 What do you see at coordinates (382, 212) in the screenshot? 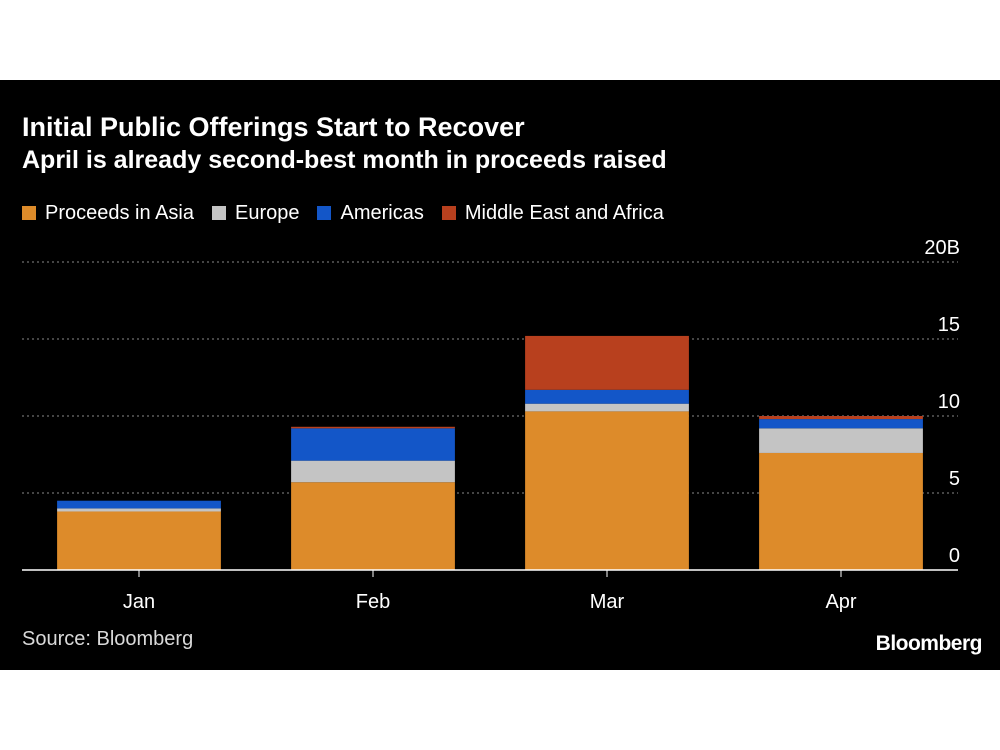
I see `legend-label-americas: Americas` at bounding box center [382, 212].